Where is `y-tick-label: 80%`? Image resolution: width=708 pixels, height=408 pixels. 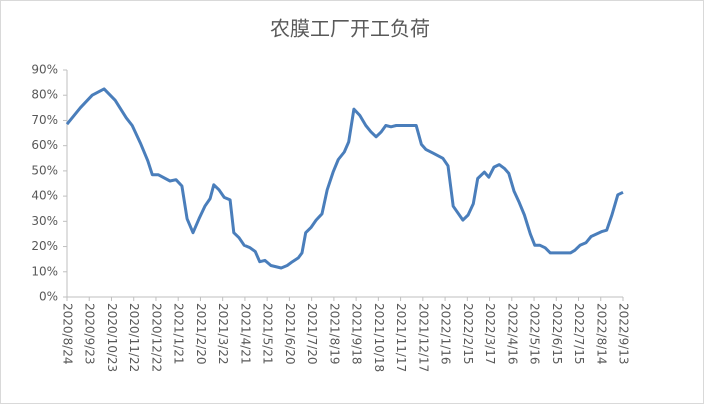
y-tick-label: 80% is located at coordinates (44, 95).